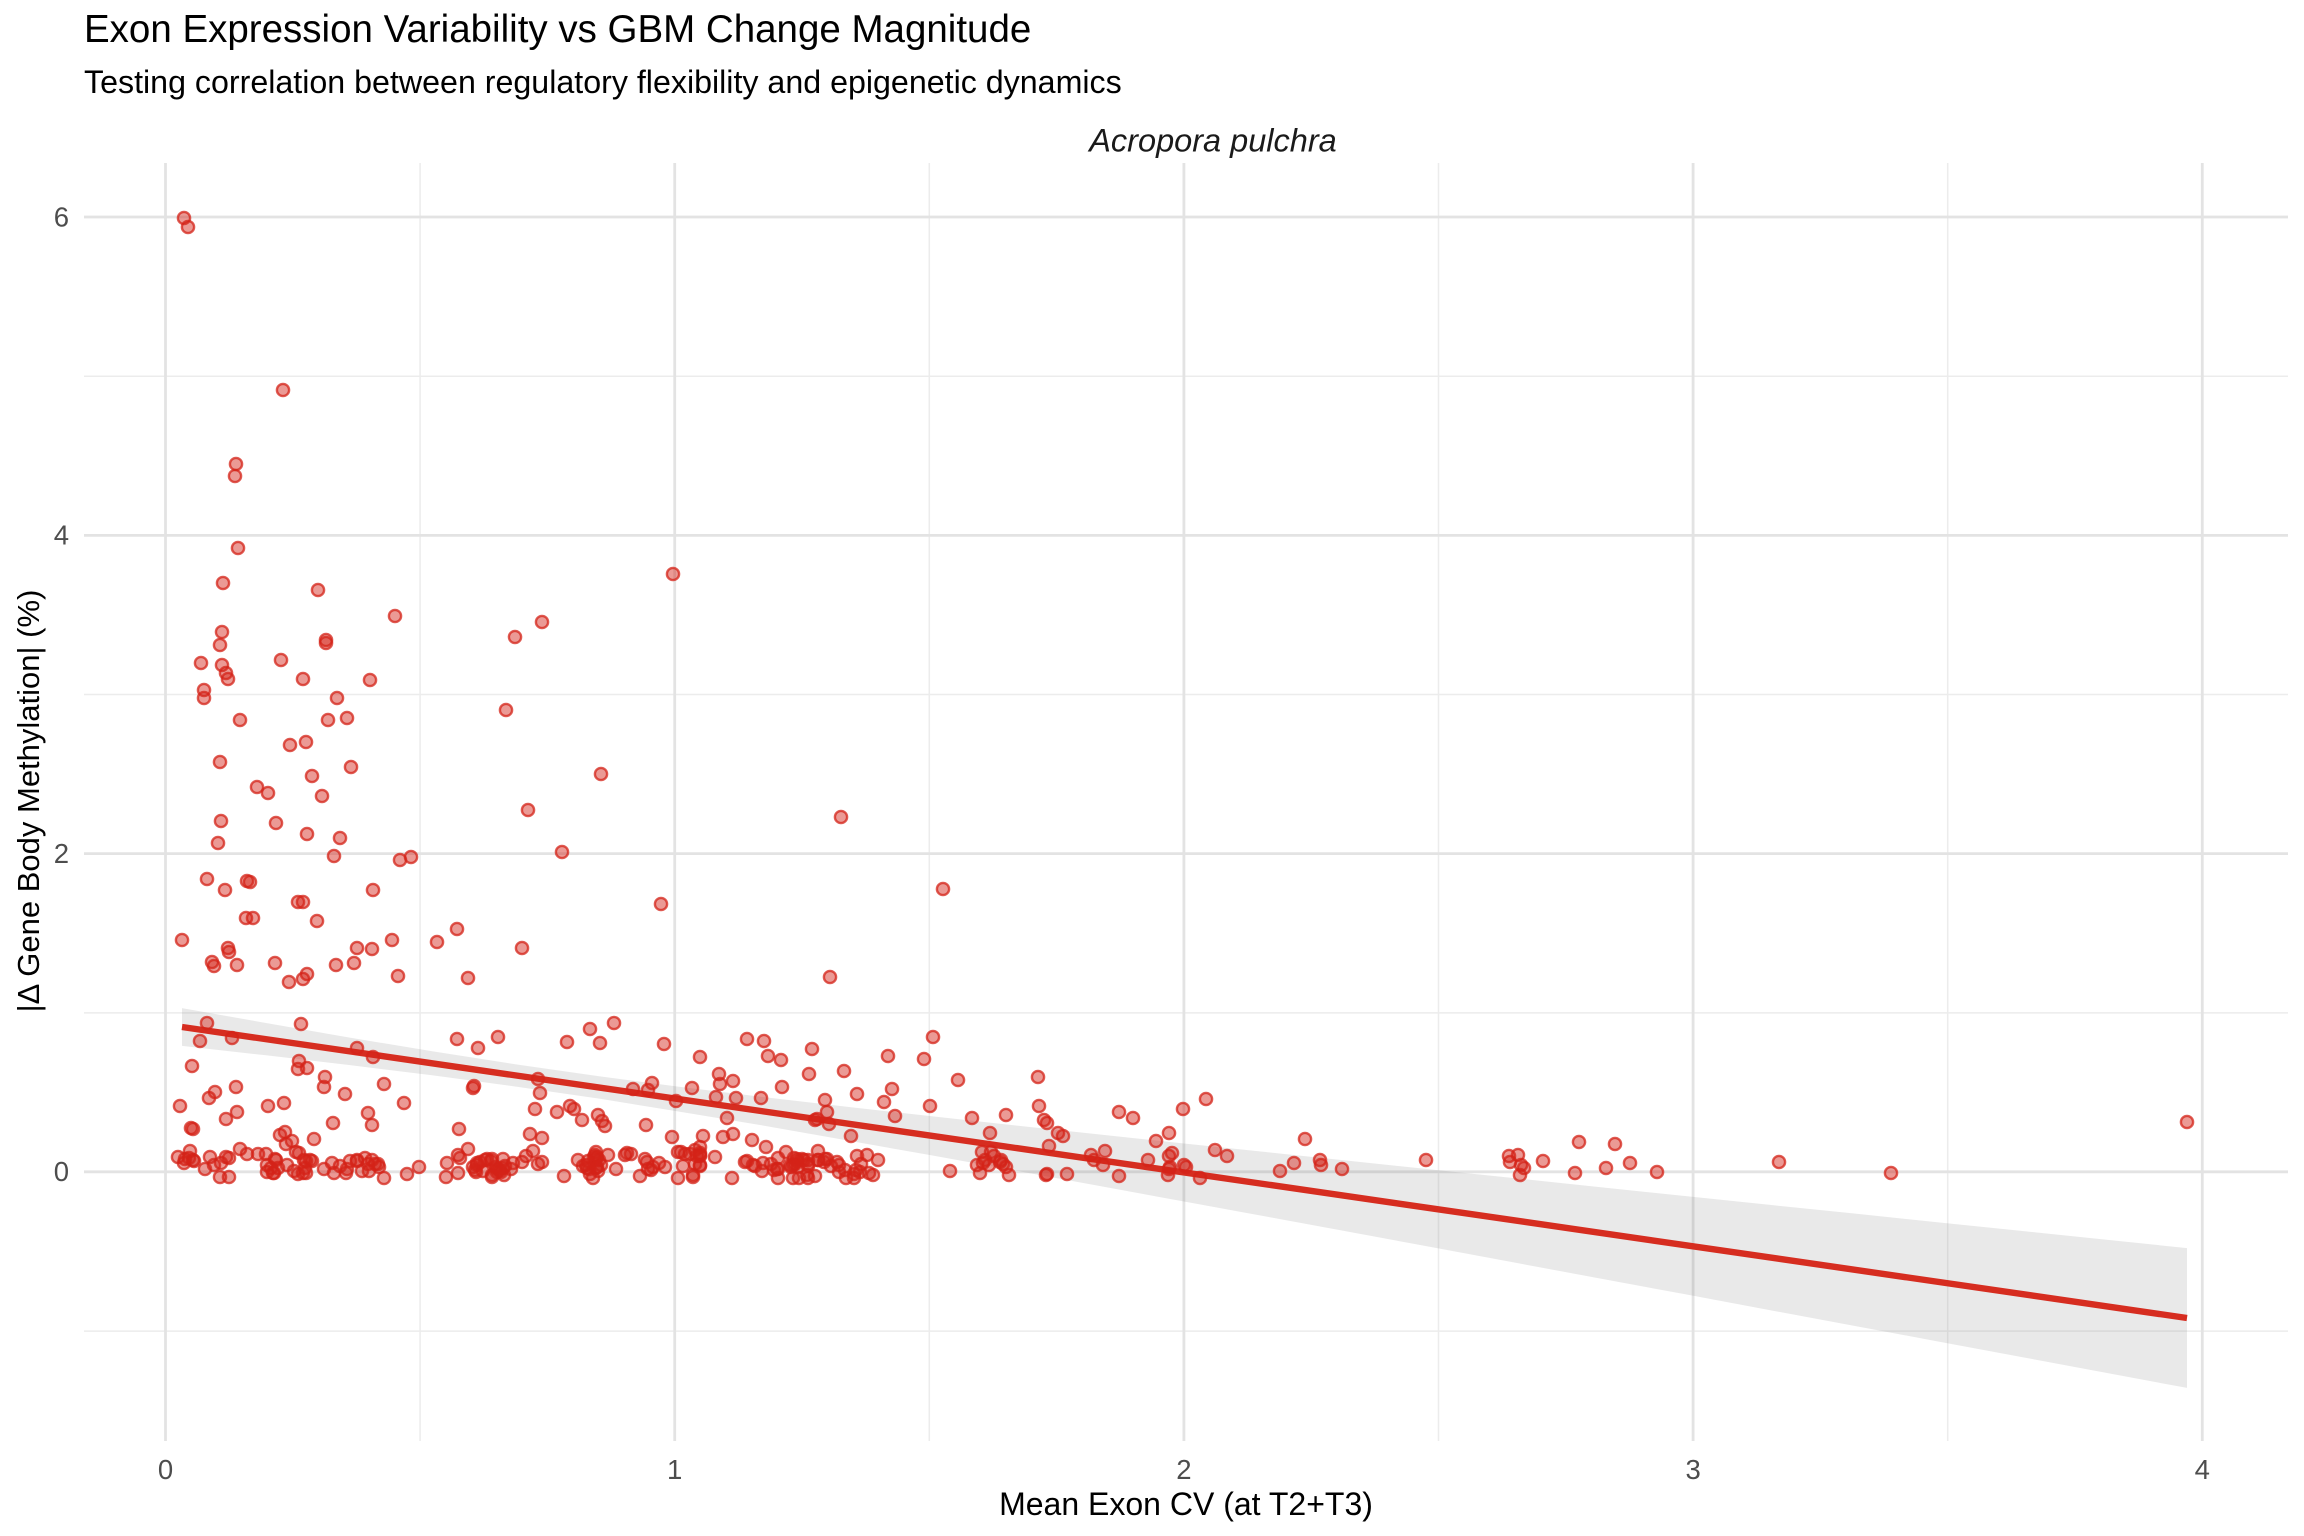  I want to click on svg-text: 1, so click(674, 1469).